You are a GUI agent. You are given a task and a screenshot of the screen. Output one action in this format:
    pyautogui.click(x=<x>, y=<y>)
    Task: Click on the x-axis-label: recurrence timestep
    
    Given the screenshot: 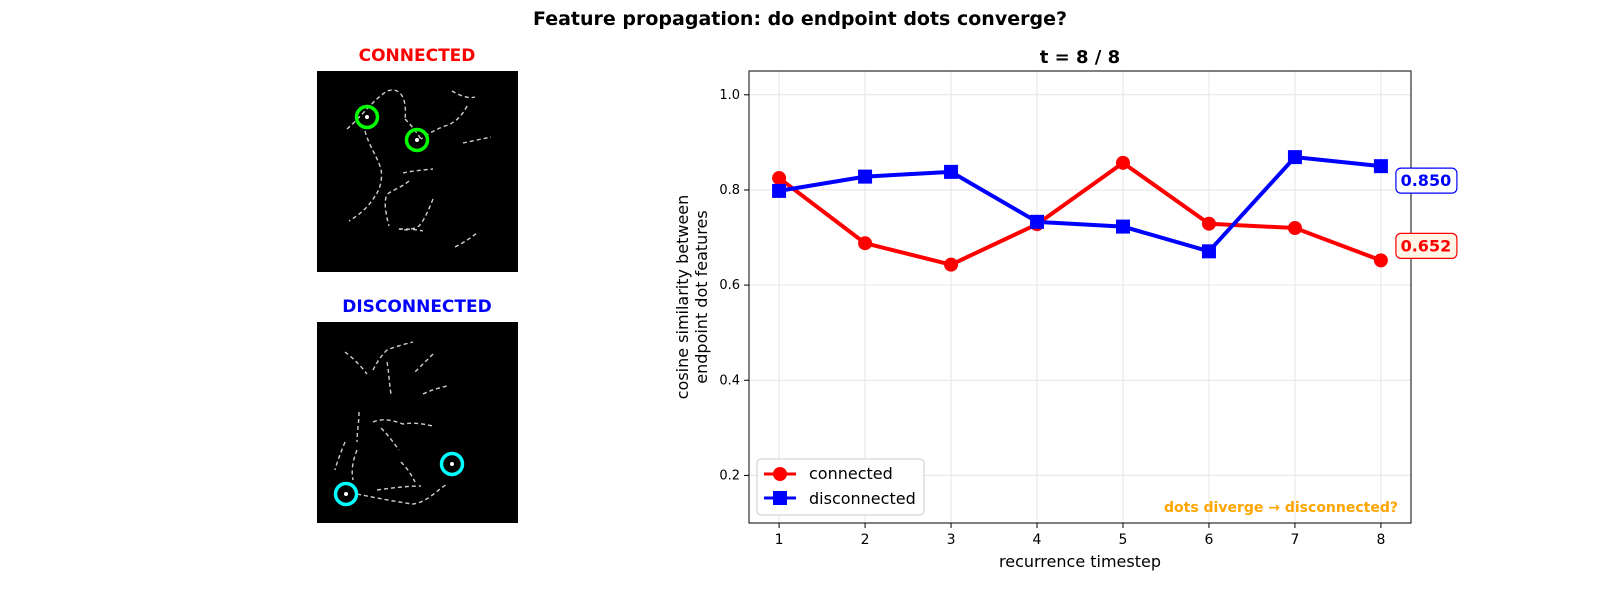 What is the action you would take?
    pyautogui.click(x=1080, y=561)
    